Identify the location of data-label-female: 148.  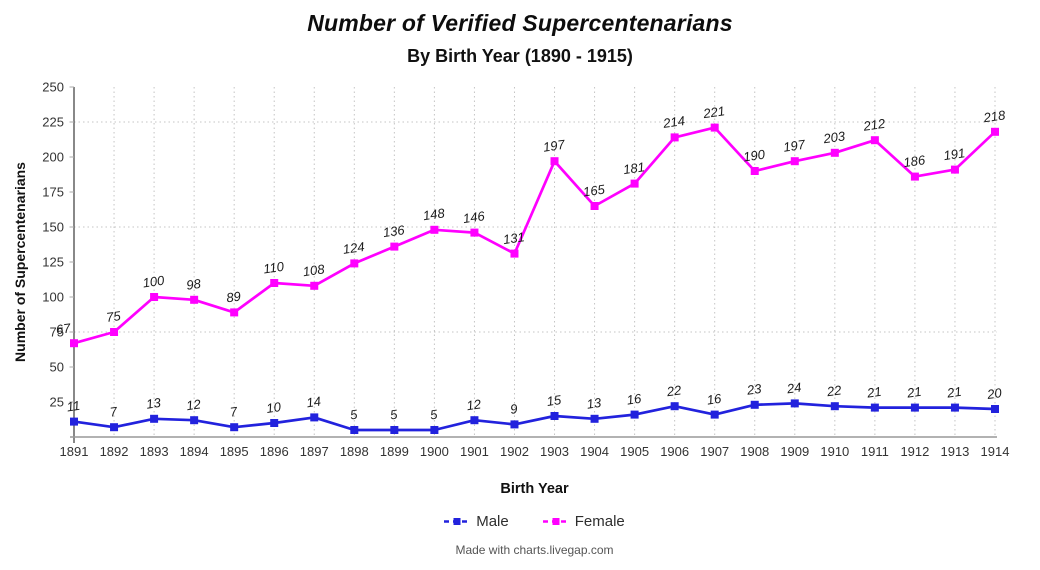
(434, 214).